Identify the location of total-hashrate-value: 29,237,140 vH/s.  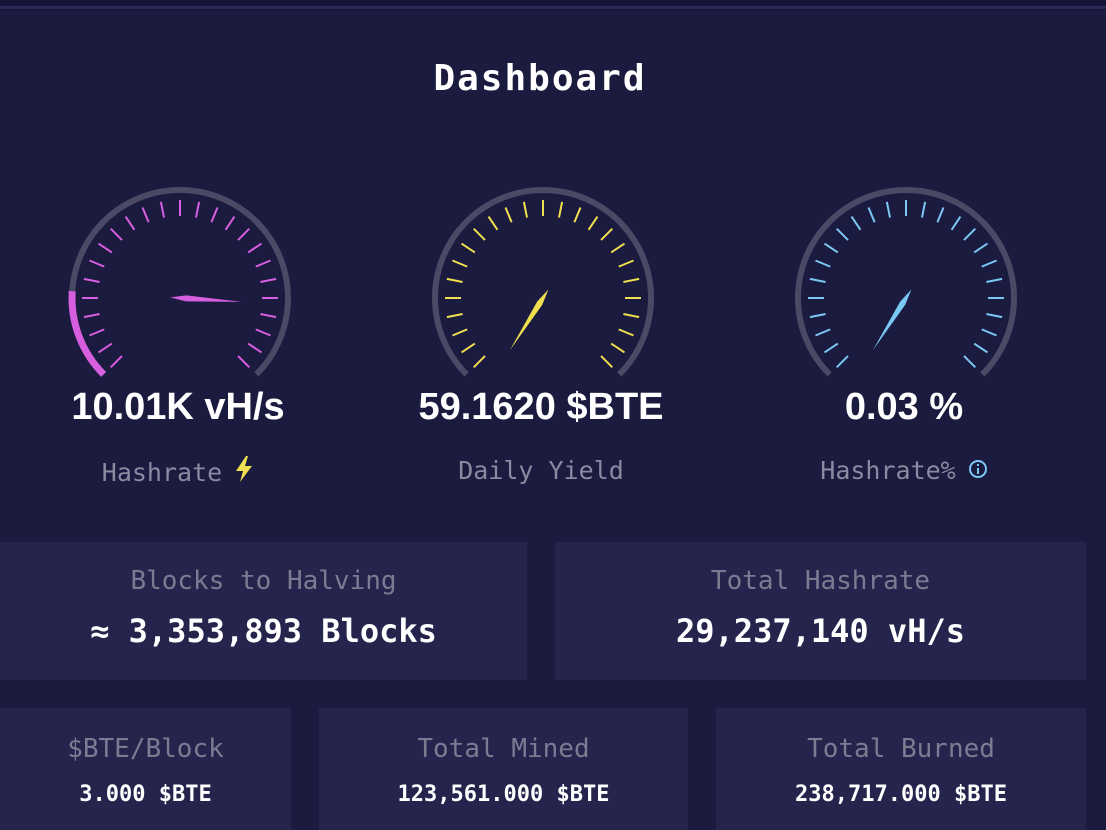
(820, 631).